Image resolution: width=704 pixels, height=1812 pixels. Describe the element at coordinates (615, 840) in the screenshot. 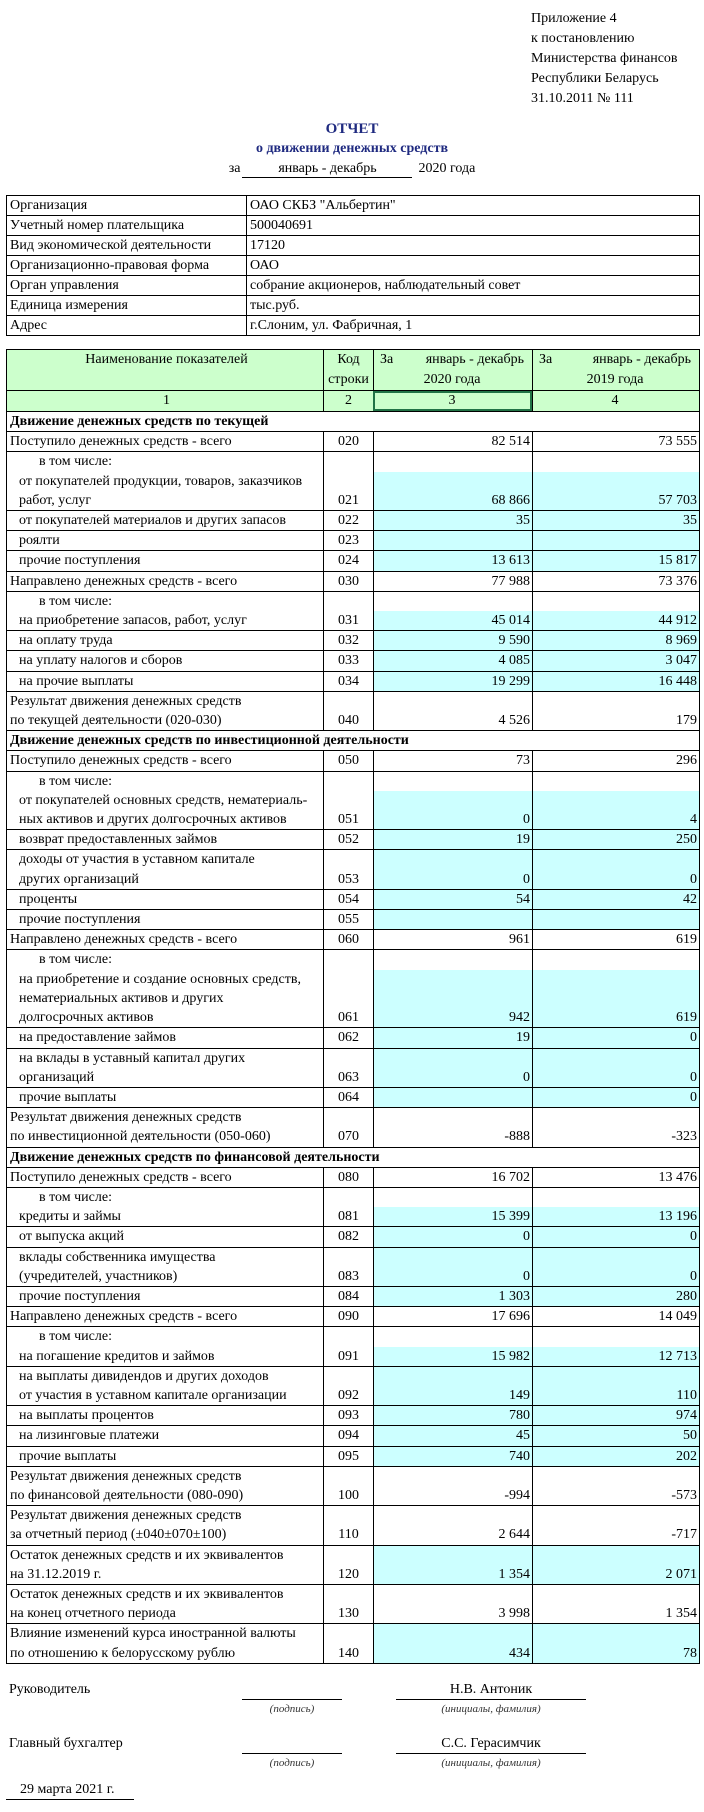

I see `value-2019: 250` at that location.